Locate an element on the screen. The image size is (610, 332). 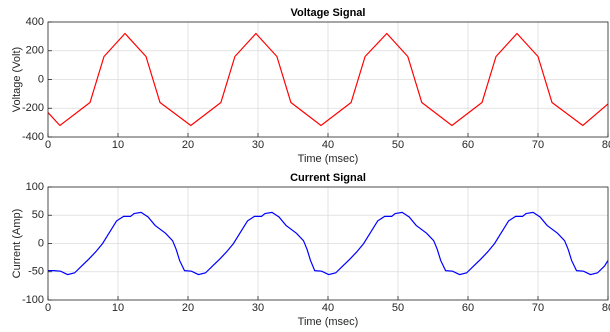
y-tick-label: -200 is located at coordinates (33, 108).